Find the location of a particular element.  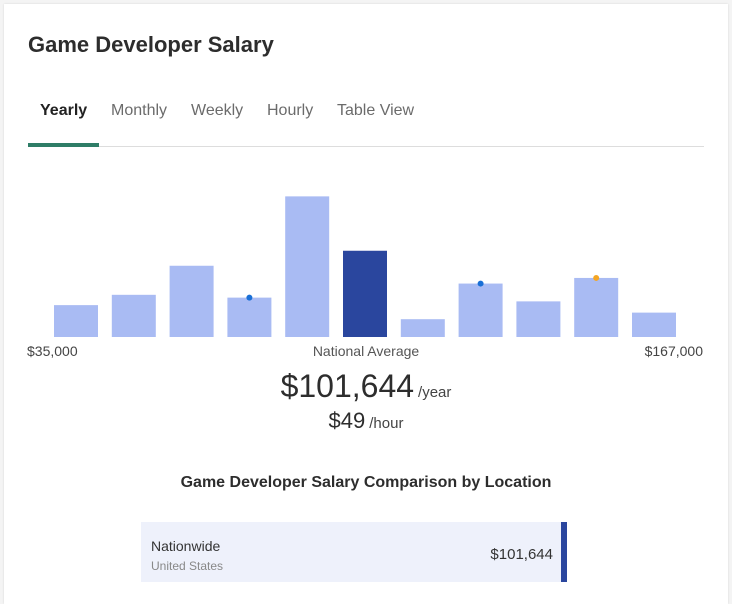

range-min-label: $35,000 is located at coordinates (52, 351).